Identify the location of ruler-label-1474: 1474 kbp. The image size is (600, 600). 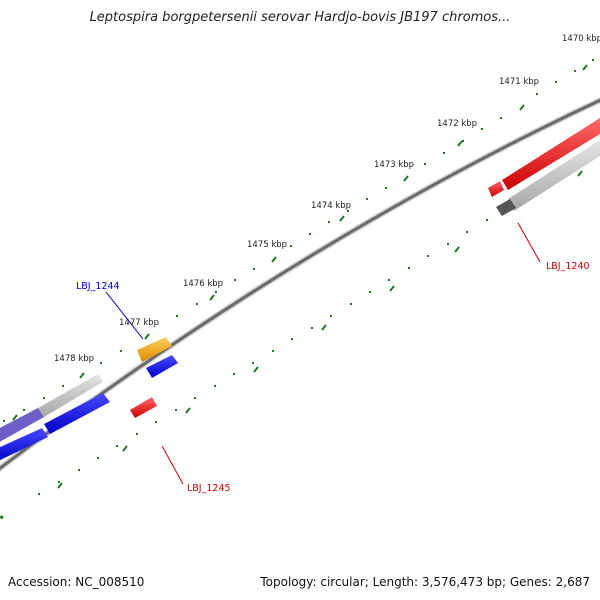
(331, 206).